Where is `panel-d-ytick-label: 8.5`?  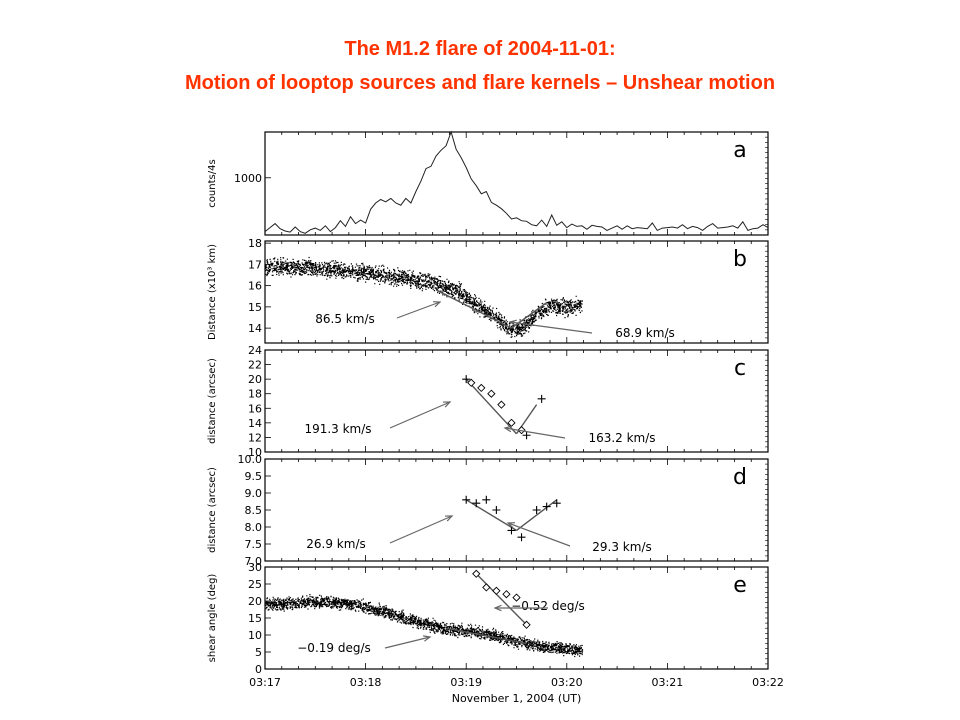
panel-d-ytick-label: 8.5 is located at coordinates (254, 510).